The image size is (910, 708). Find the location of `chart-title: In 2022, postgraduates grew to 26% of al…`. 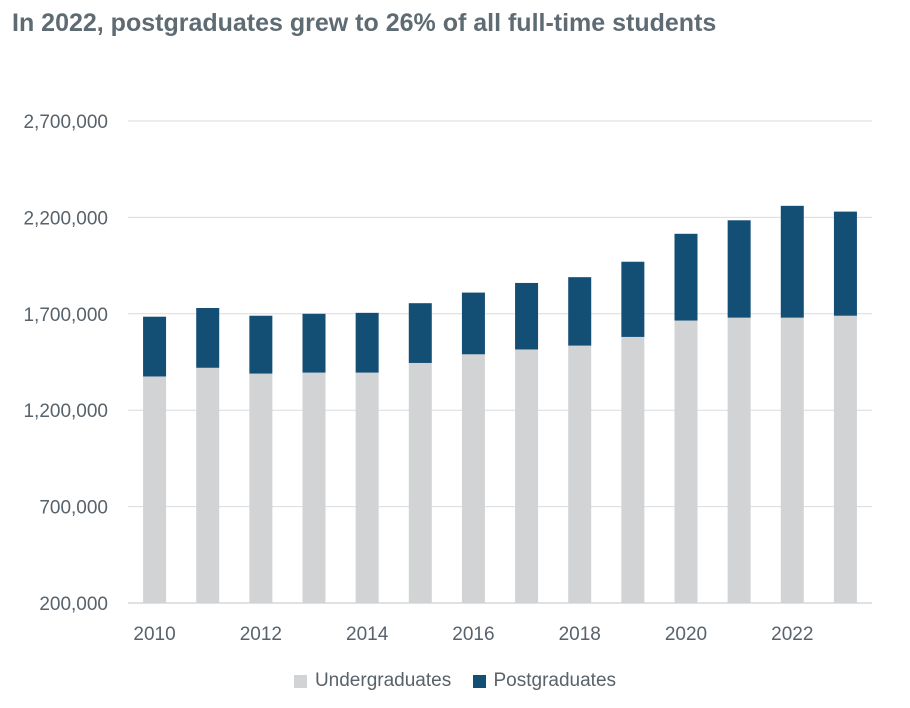

chart-title: In 2022, postgraduates grew to 26% of al… is located at coordinates (364, 23).